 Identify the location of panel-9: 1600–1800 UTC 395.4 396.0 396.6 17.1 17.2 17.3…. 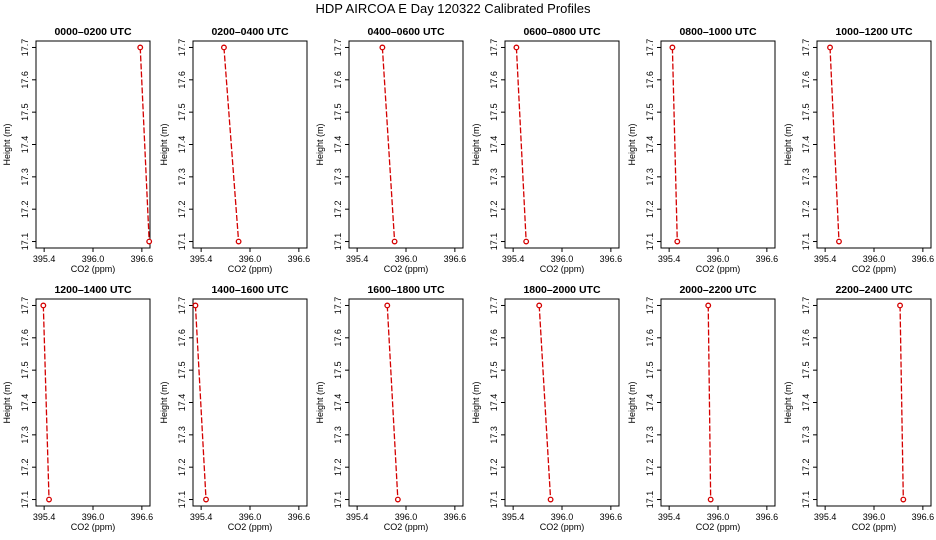
(390, 408).